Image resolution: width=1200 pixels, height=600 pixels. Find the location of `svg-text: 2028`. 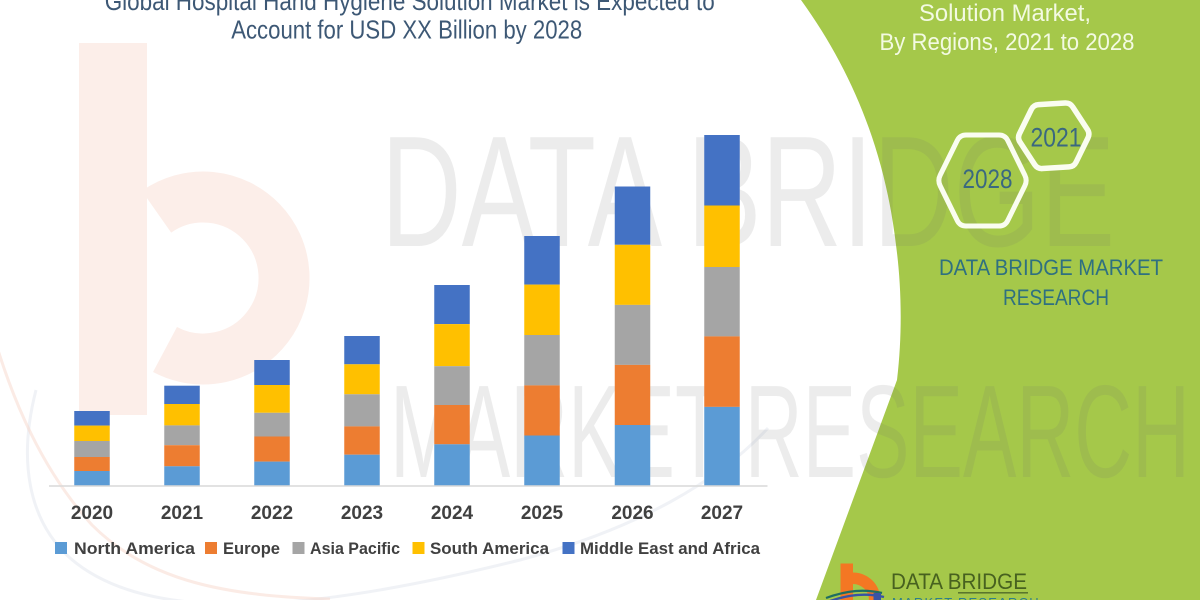

svg-text: 2028 is located at coordinates (988, 179).